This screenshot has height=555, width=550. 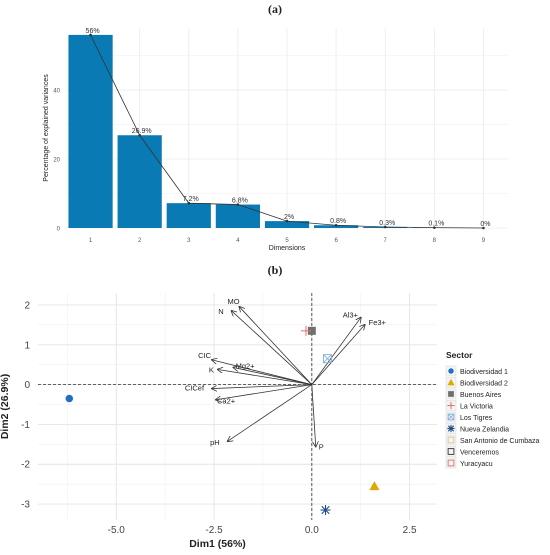 What do you see at coordinates (195, 388) in the screenshot?
I see `vector-label-CICef: CICef` at bounding box center [195, 388].